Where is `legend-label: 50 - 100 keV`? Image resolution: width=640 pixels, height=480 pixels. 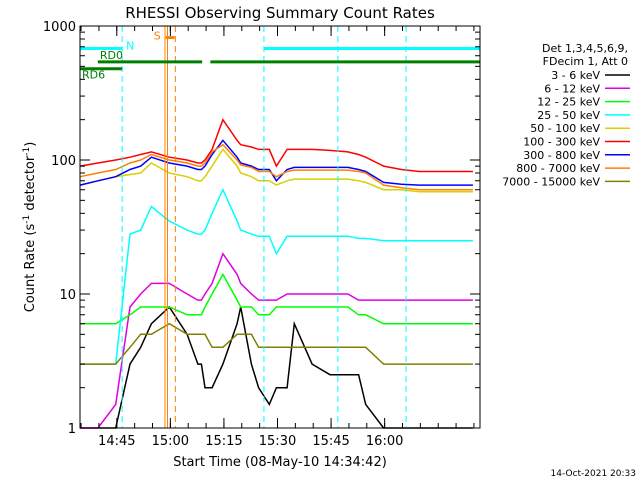
legend-label: 50 - 100 keV is located at coordinates (565, 128).